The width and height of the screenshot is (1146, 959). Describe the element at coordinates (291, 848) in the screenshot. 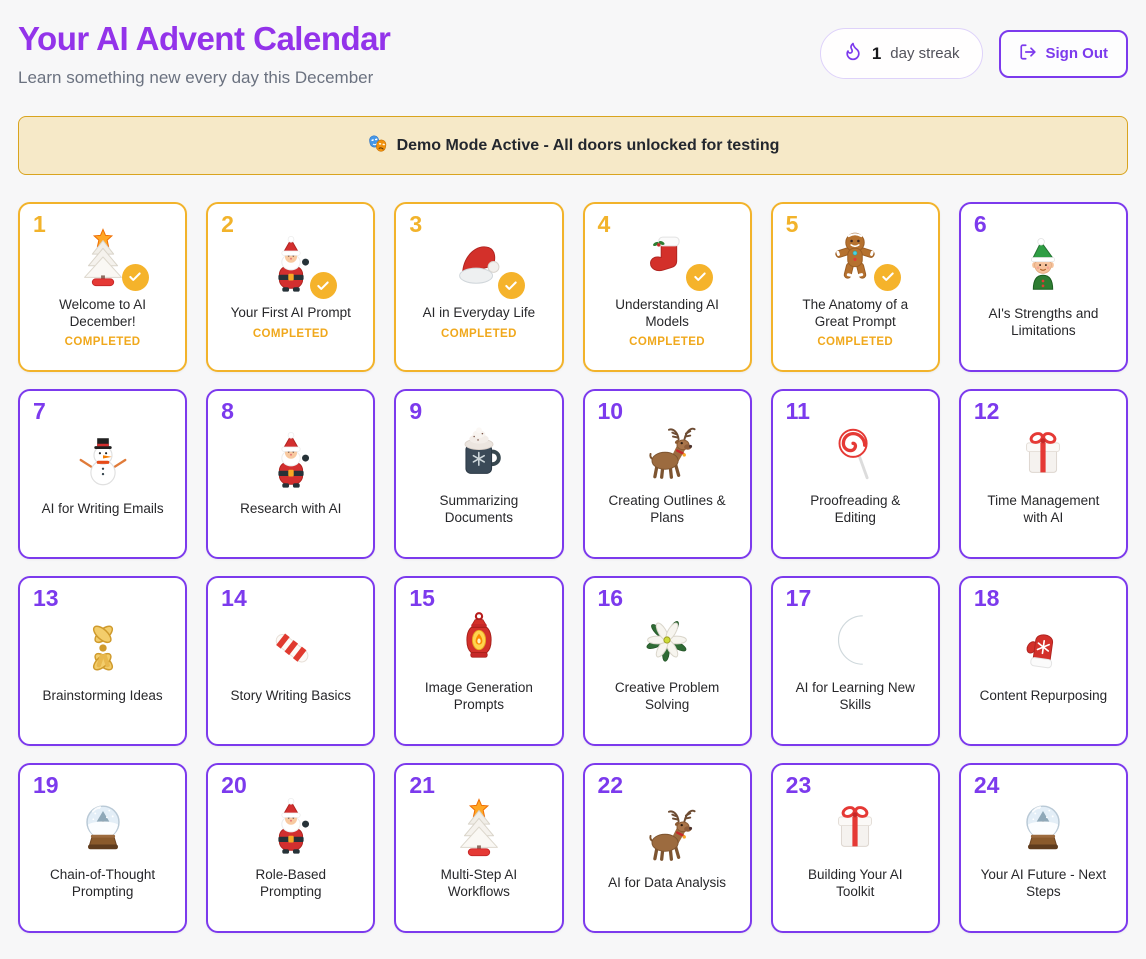

I see `door-card: 20 Role-Based Prompting` at that location.